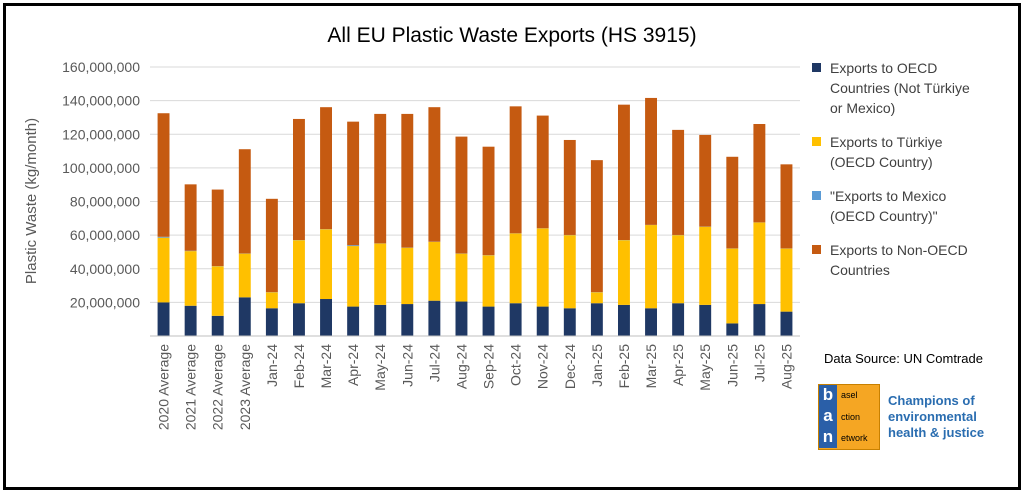  What do you see at coordinates (407, 365) in the screenshot?
I see `x-tick-label: Jun-24` at bounding box center [407, 365].